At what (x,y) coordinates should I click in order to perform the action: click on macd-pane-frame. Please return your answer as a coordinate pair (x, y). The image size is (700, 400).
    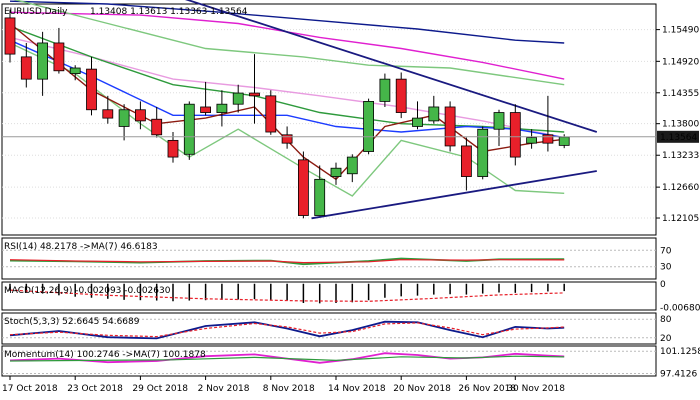
    Looking at the image, I should click on (329, 296).